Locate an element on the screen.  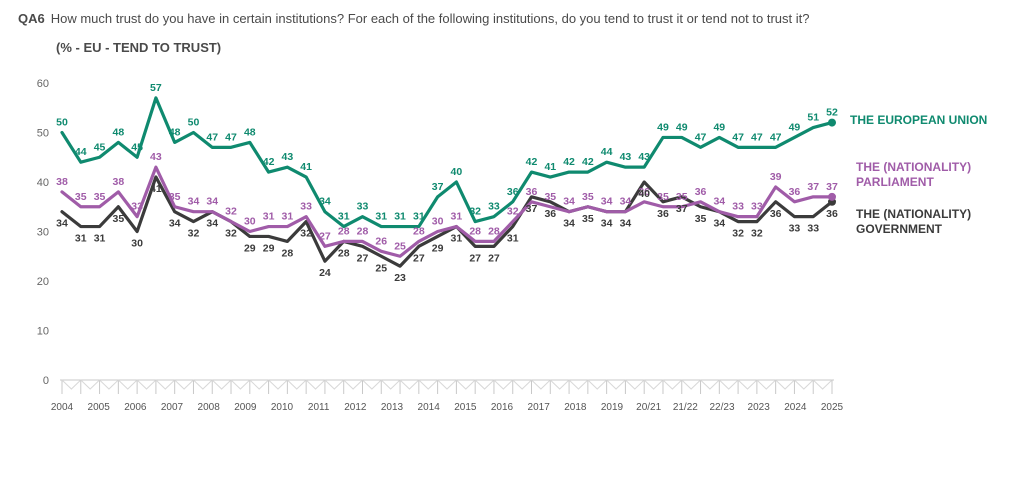
chart-subtitle: (% - EU - TEND TO TRUST) is located at coordinates (139, 47).